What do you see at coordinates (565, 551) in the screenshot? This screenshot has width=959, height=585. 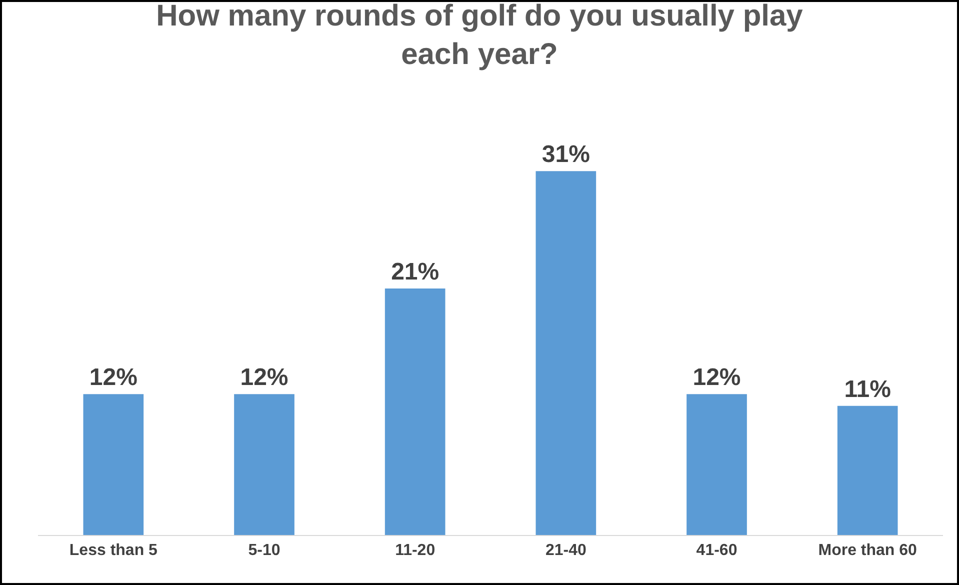 I see `x-tick-label: 21-40` at bounding box center [565, 551].